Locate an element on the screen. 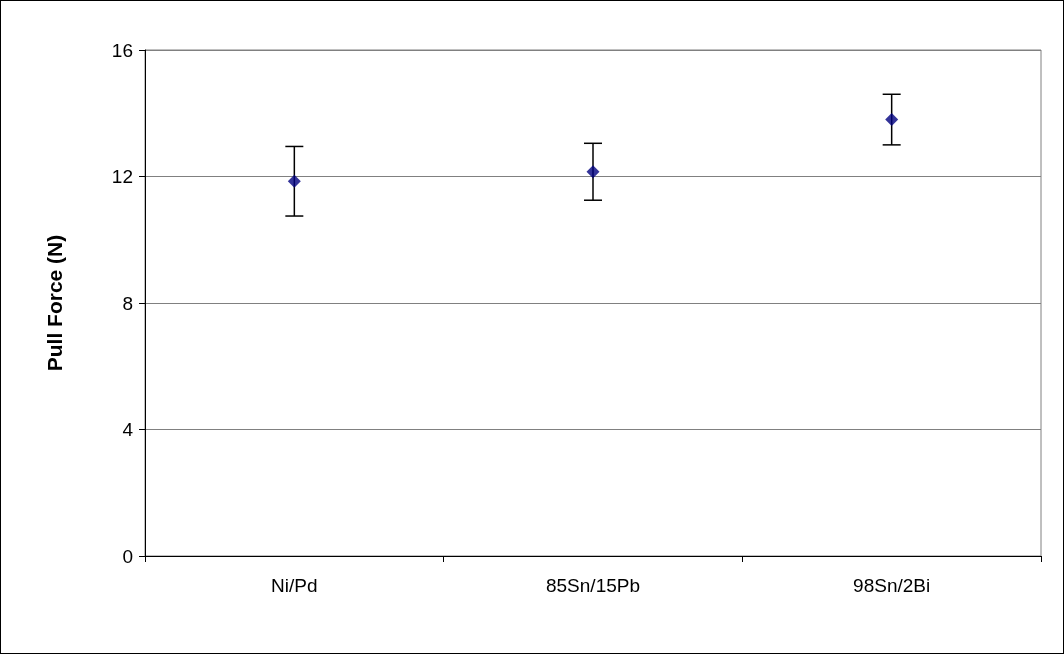  y-axis-title: Pull Force (N) is located at coordinates (54, 303).